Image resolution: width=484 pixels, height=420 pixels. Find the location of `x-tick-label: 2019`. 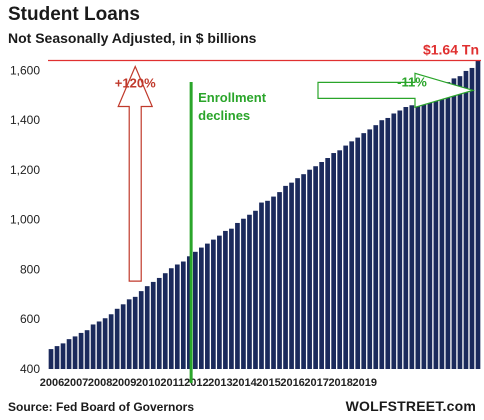

x-tick-label: 2019 is located at coordinates (365, 383).